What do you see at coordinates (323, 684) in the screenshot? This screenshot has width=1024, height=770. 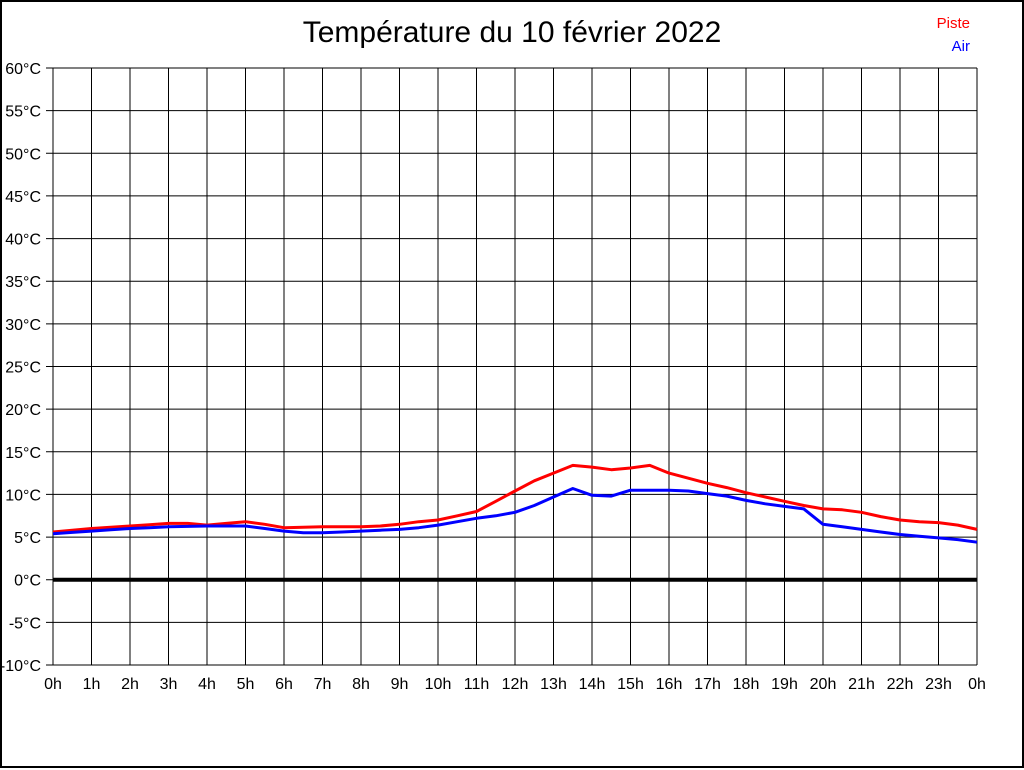 I see `x-tick-label: 7h` at bounding box center [323, 684].